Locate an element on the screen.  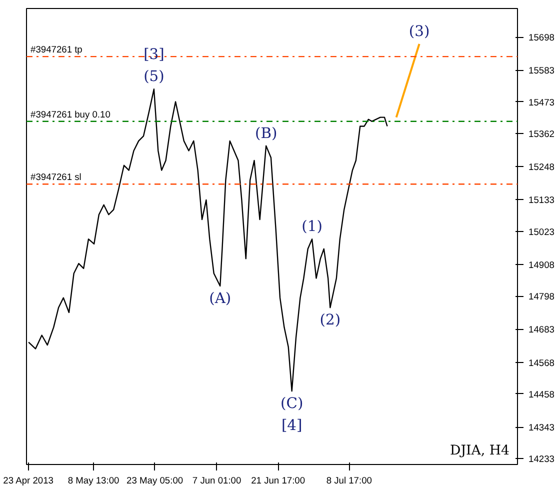
annotation: (C) is located at coordinates (292, 403).